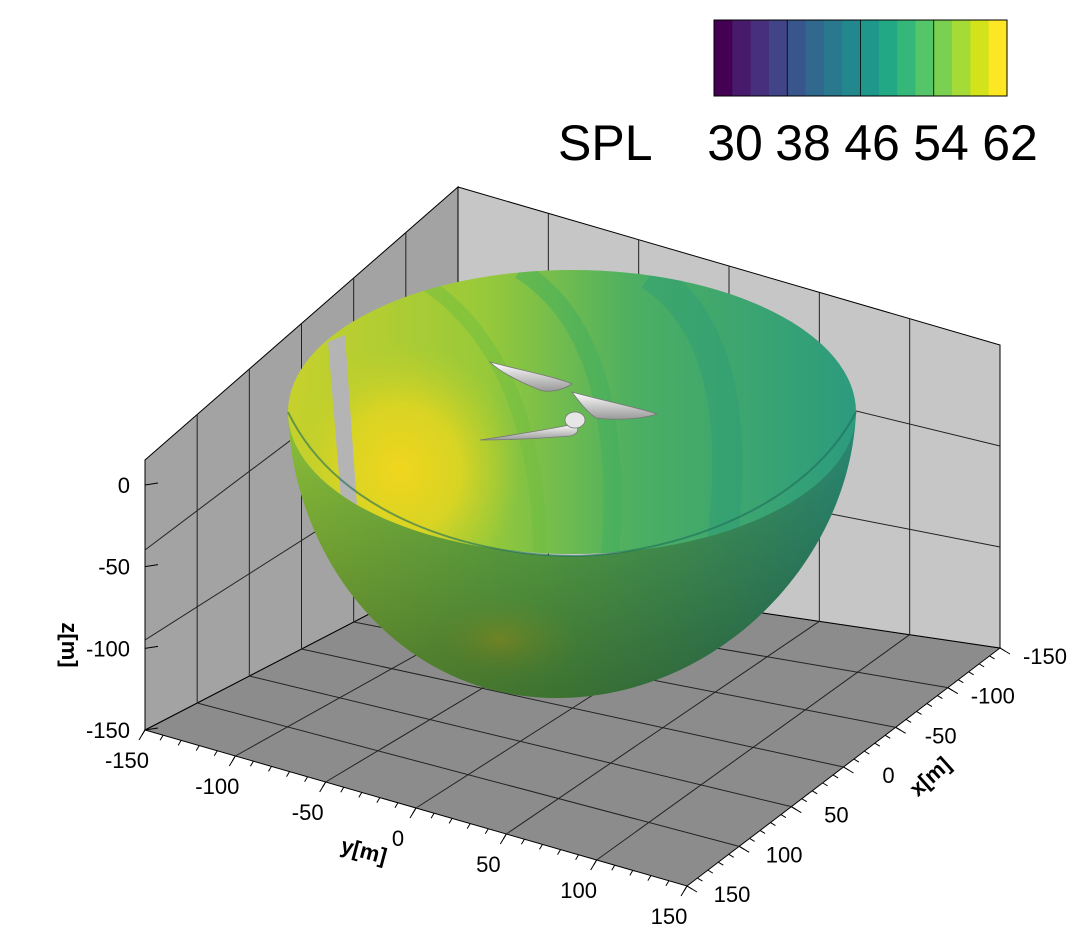 The image size is (1091, 932). I want to click on y-tick-label: 150, so click(669, 916).